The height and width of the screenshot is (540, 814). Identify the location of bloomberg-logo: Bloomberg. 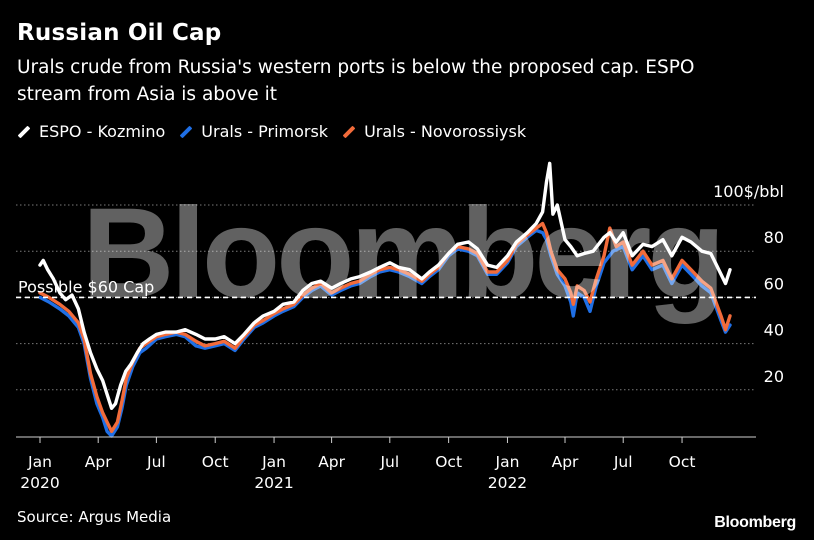
(755, 522).